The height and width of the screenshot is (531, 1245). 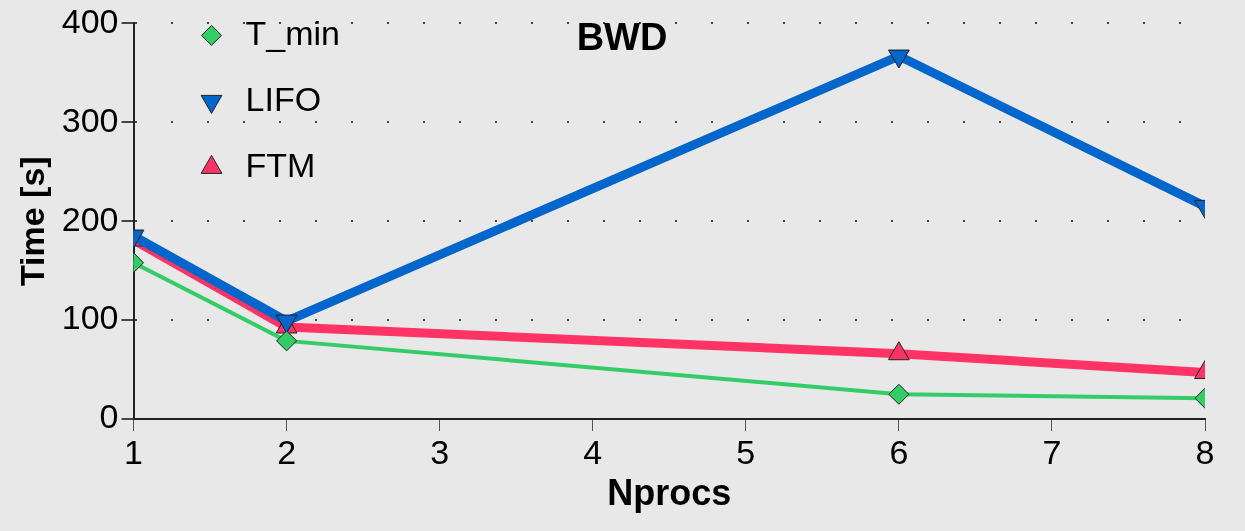 I want to click on legend-label: LIFO, so click(x=283, y=98).